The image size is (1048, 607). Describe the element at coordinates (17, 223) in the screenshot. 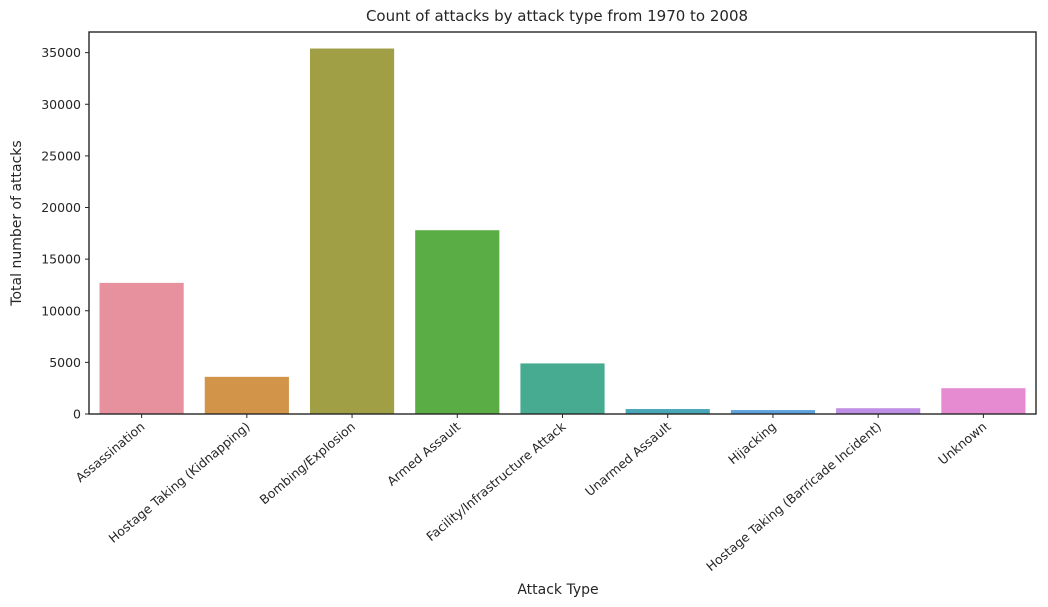

I see `y-axis-title: Total number of attacks` at that location.